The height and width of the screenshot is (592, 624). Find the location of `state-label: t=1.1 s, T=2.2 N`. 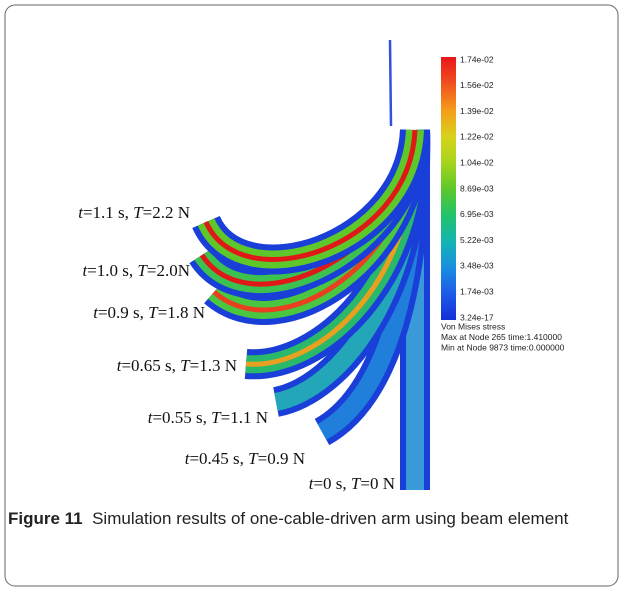

state-label: t=1.1 s, T=2.2 N is located at coordinates (134, 212).